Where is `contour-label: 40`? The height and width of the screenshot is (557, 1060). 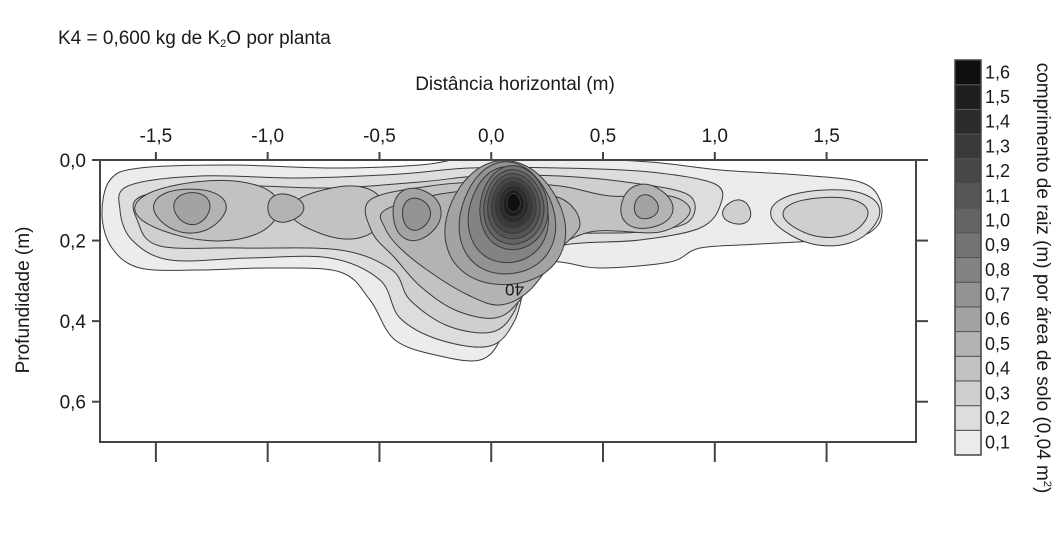
contour-label: 40 is located at coordinates (514, 289).